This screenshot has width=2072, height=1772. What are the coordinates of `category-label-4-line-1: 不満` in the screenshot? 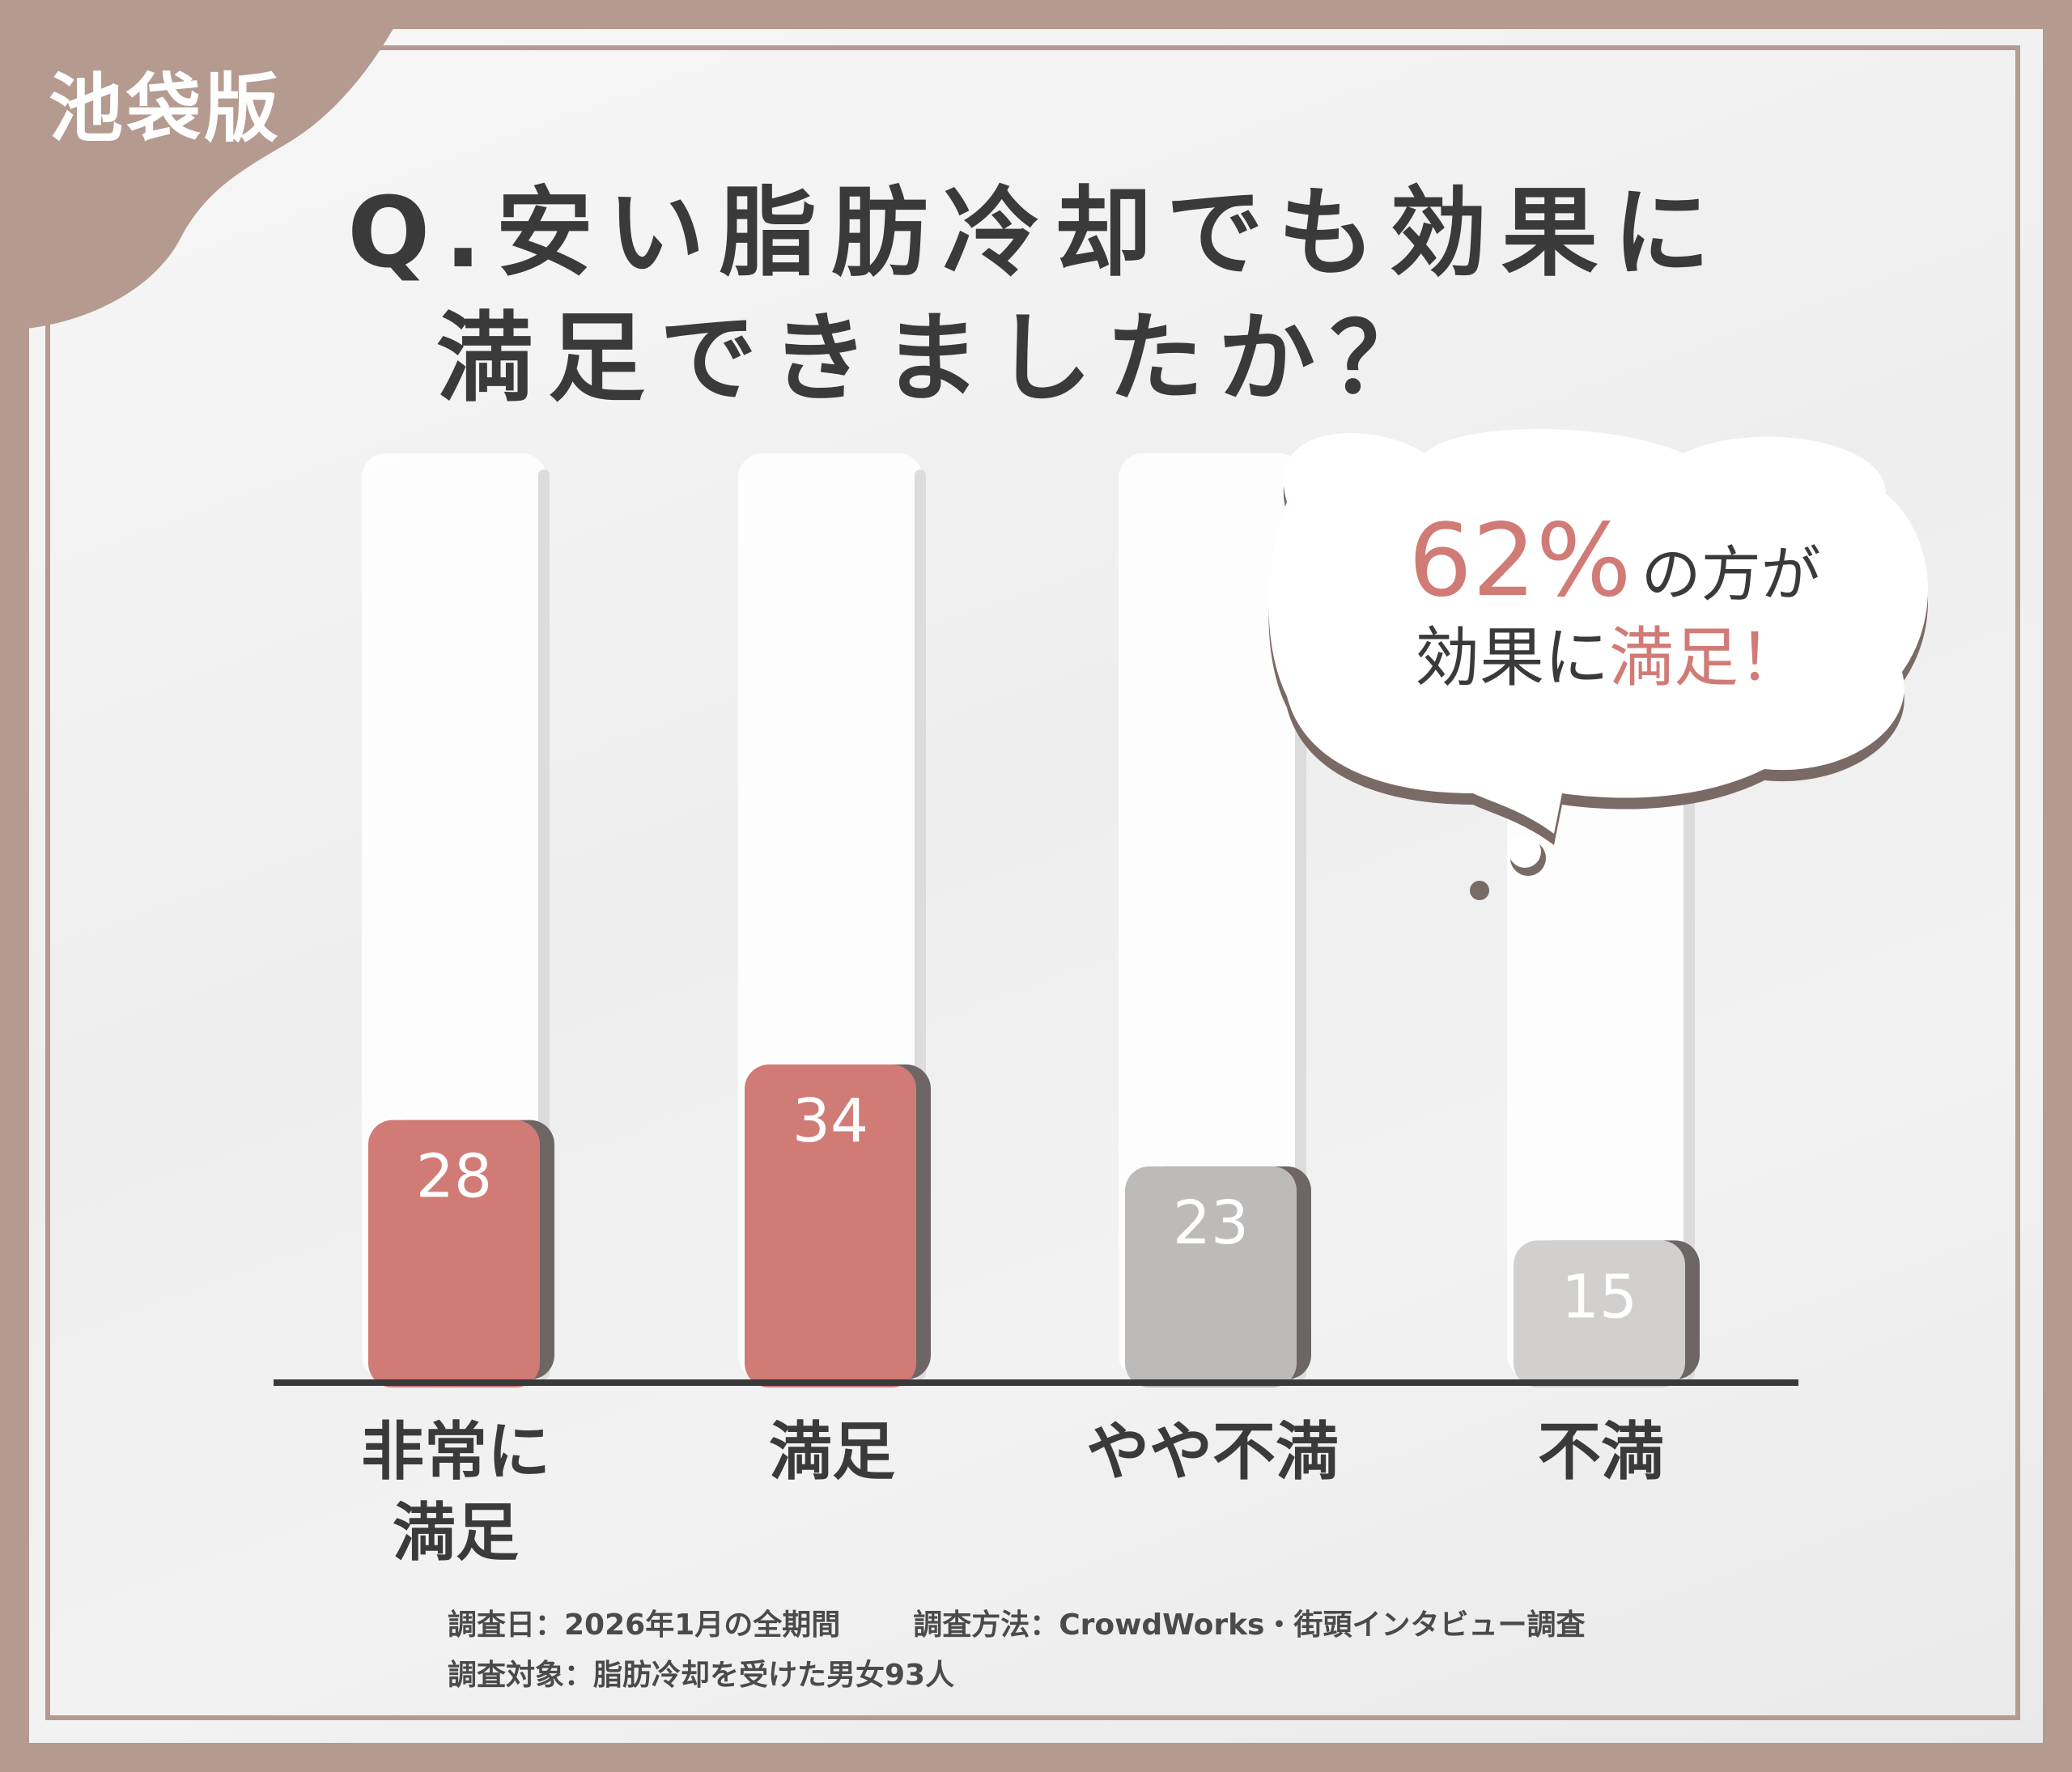 It's located at (1601, 1452).